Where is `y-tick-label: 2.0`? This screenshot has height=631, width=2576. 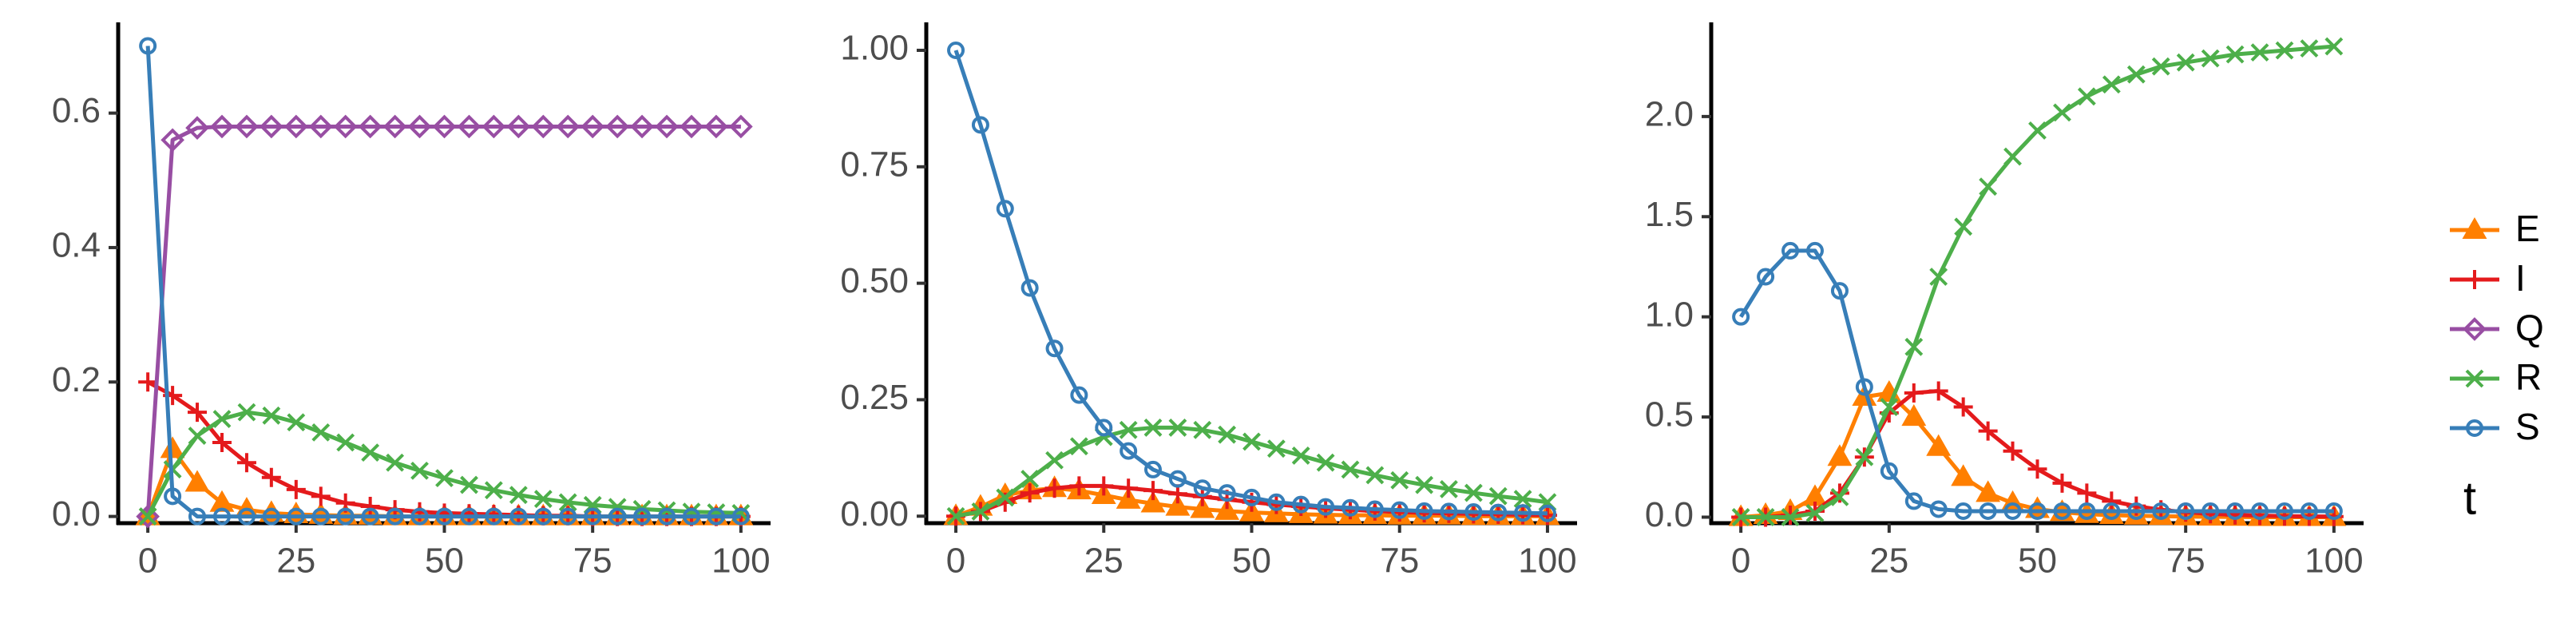 y-tick-label: 2.0 is located at coordinates (1669, 114).